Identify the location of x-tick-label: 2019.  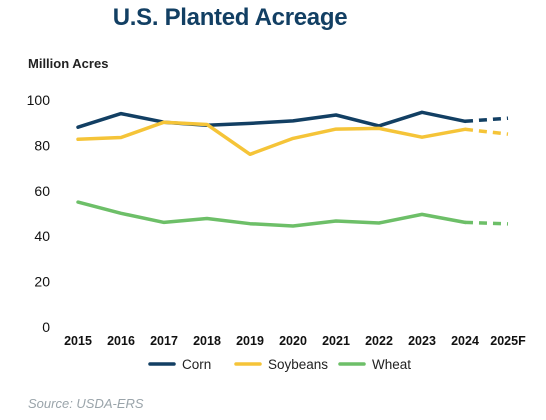
(250, 341).